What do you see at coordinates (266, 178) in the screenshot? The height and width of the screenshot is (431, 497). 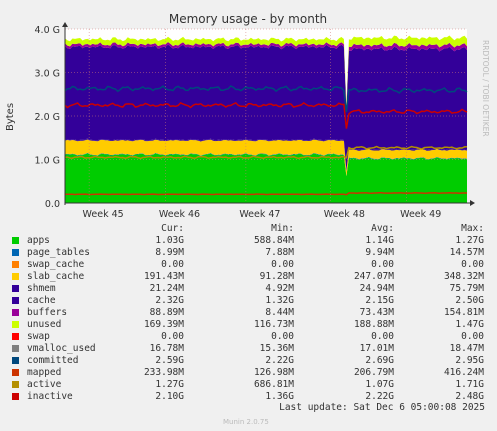 I see `area-apps` at bounding box center [266, 178].